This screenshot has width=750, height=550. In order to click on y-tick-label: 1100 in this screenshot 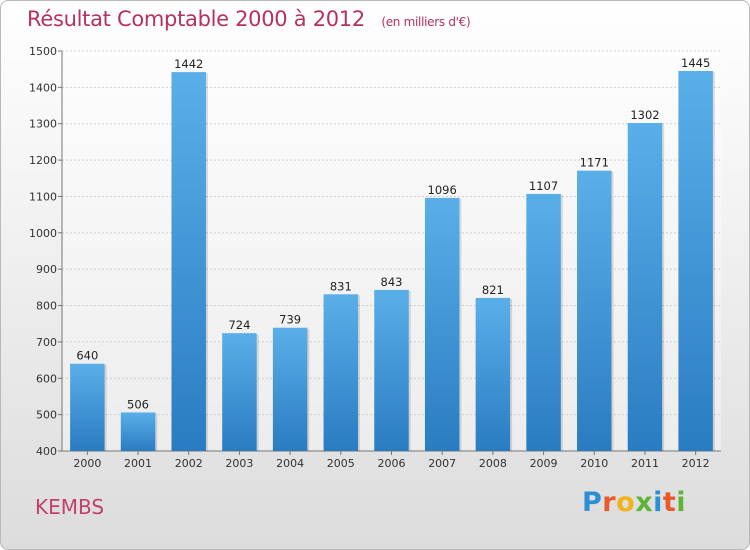, I will do `click(43, 196)`.